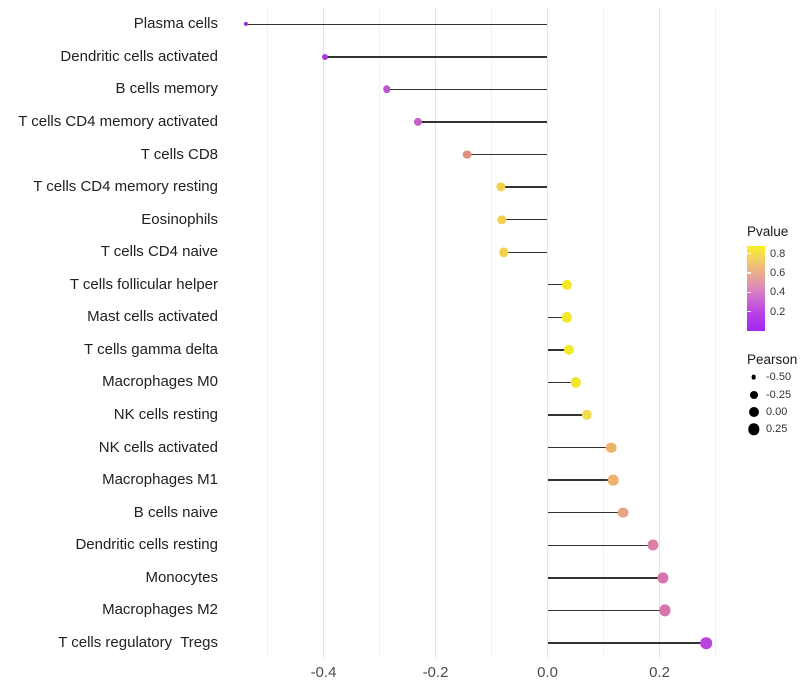 The height and width of the screenshot is (700, 800). What do you see at coordinates (165, 415) in the screenshot?
I see `y-axis-label: NK cells resting` at bounding box center [165, 415].